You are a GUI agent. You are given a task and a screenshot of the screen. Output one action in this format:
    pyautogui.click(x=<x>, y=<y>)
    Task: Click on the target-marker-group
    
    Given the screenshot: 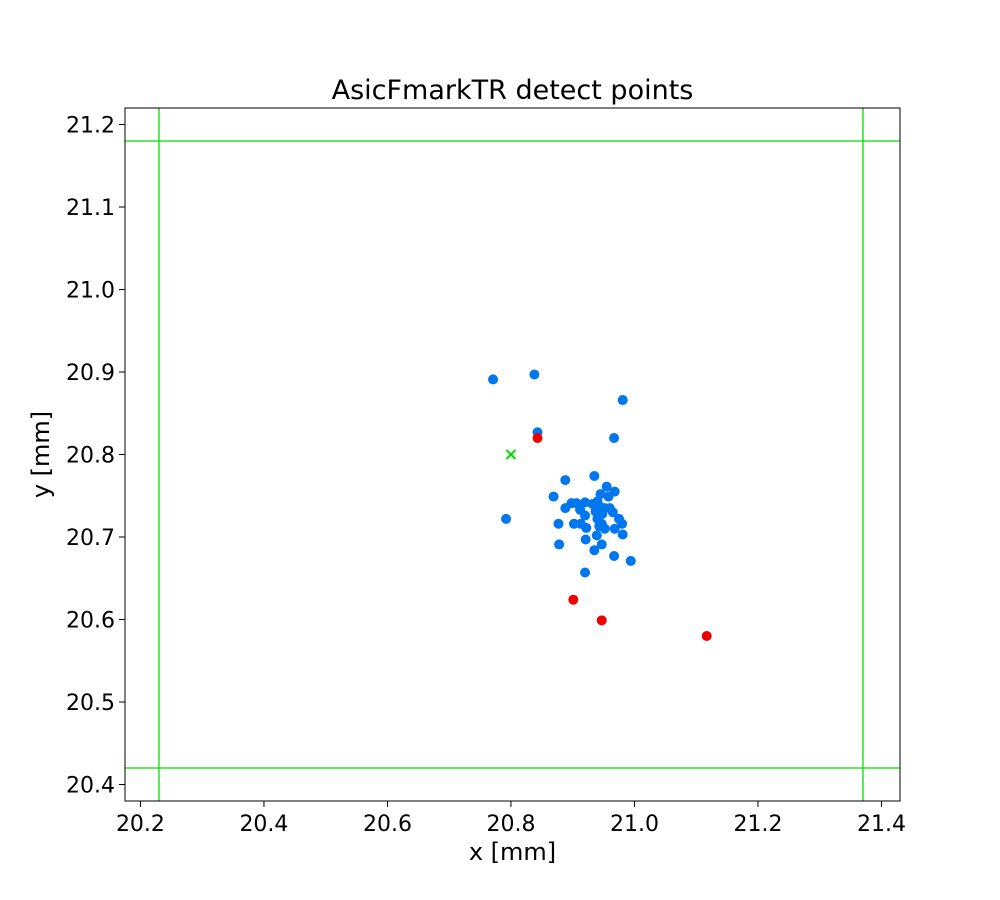 What is the action you would take?
    pyautogui.click(x=511, y=454)
    